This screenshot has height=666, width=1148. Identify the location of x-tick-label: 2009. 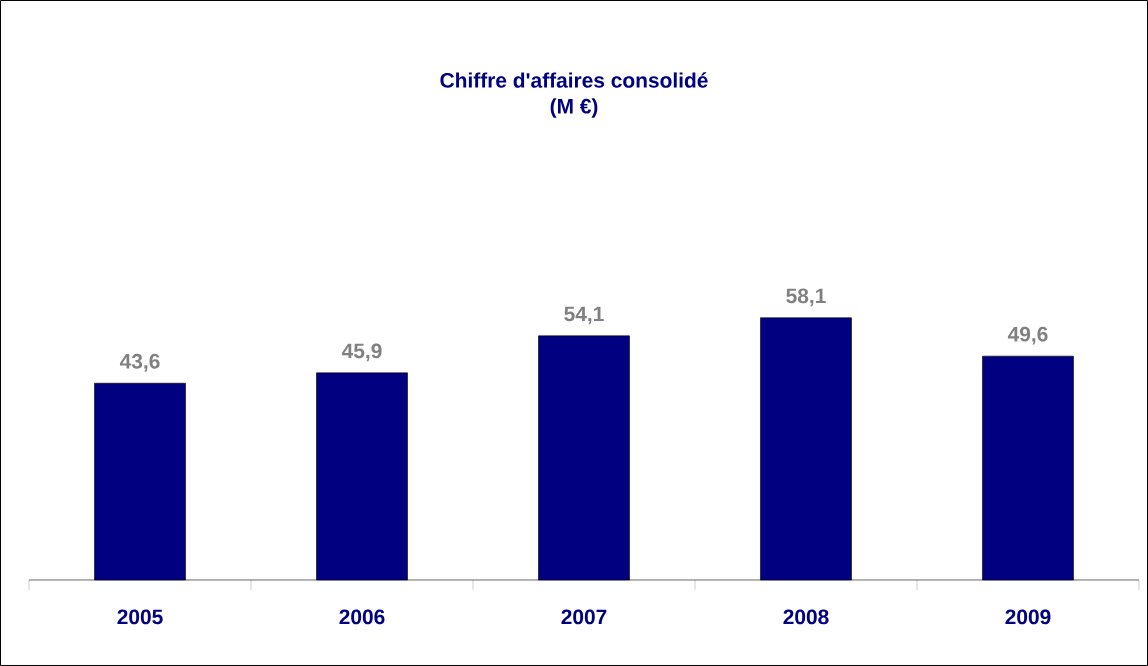
(1028, 617).